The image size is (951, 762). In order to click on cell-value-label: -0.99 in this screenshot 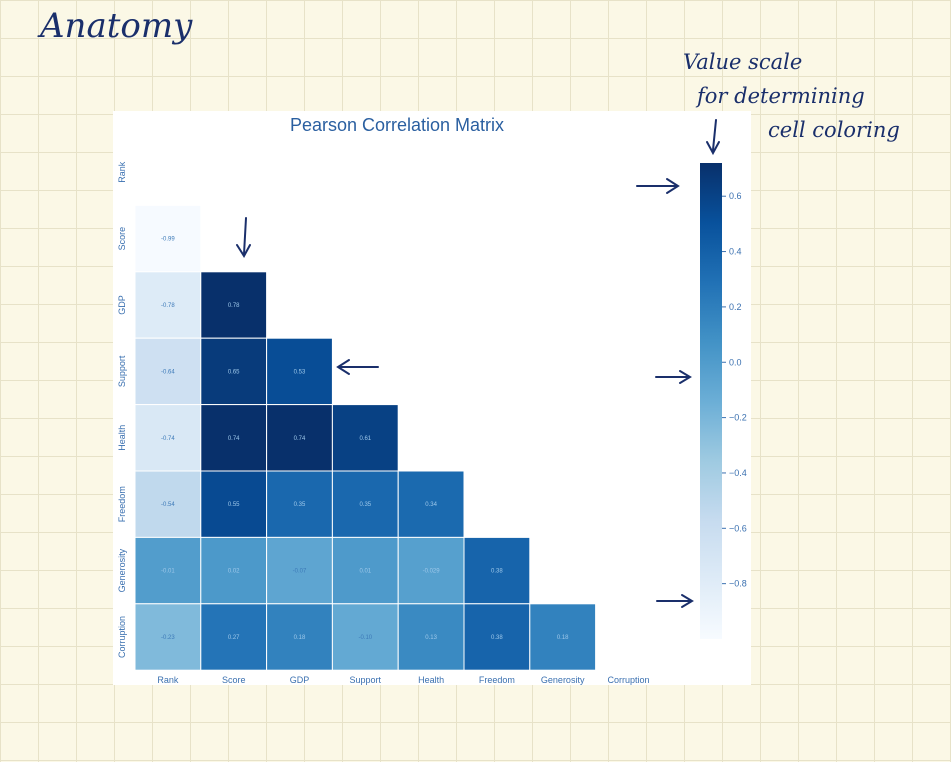, I will do `click(168, 240)`.